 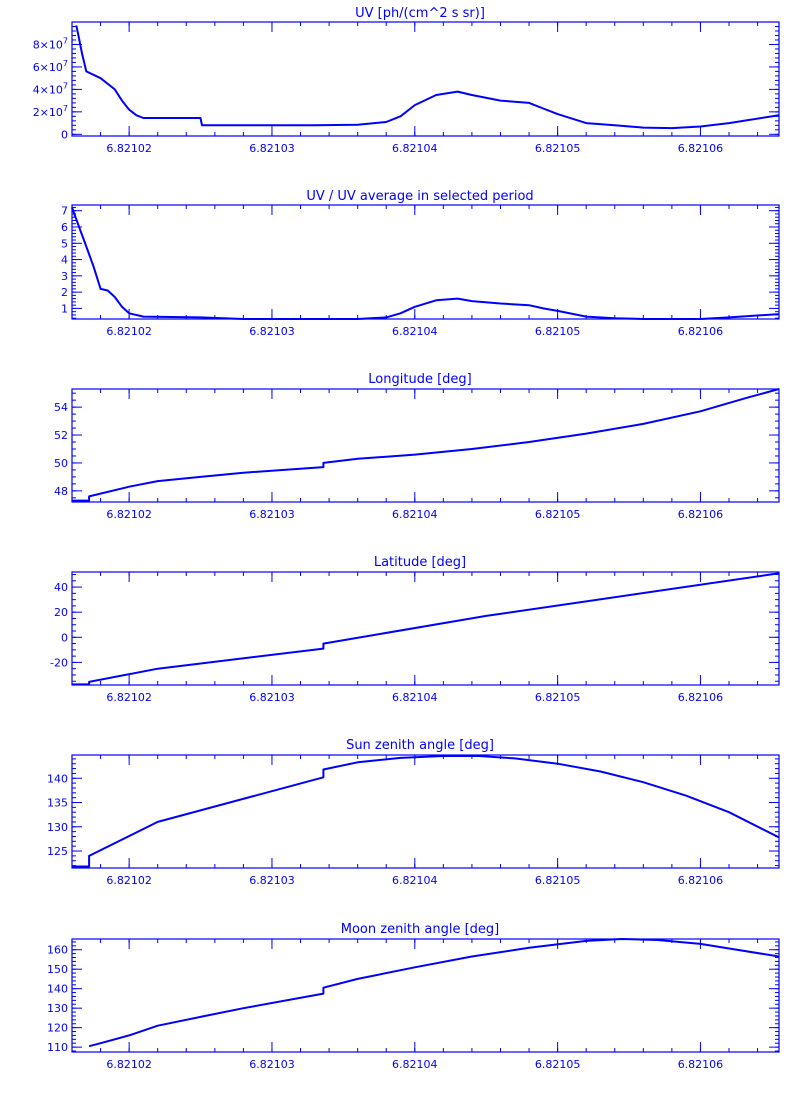 What do you see at coordinates (57, 1028) in the screenshot?
I see `y-tick-label: 120` at bounding box center [57, 1028].